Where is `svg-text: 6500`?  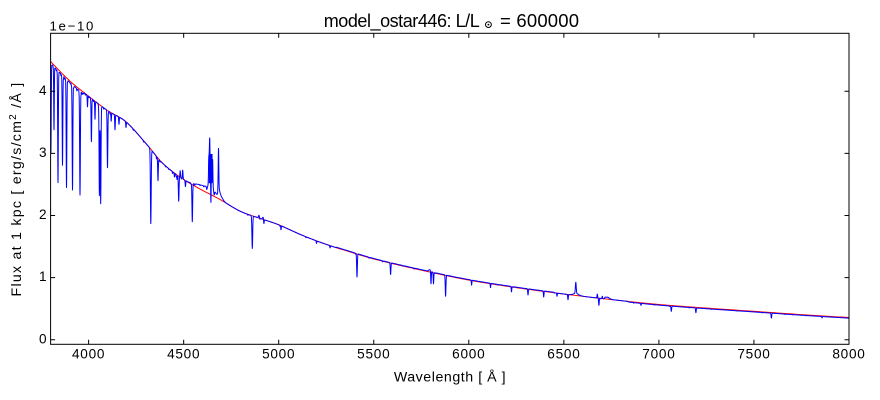 svg-text: 6500 is located at coordinates (563, 353).